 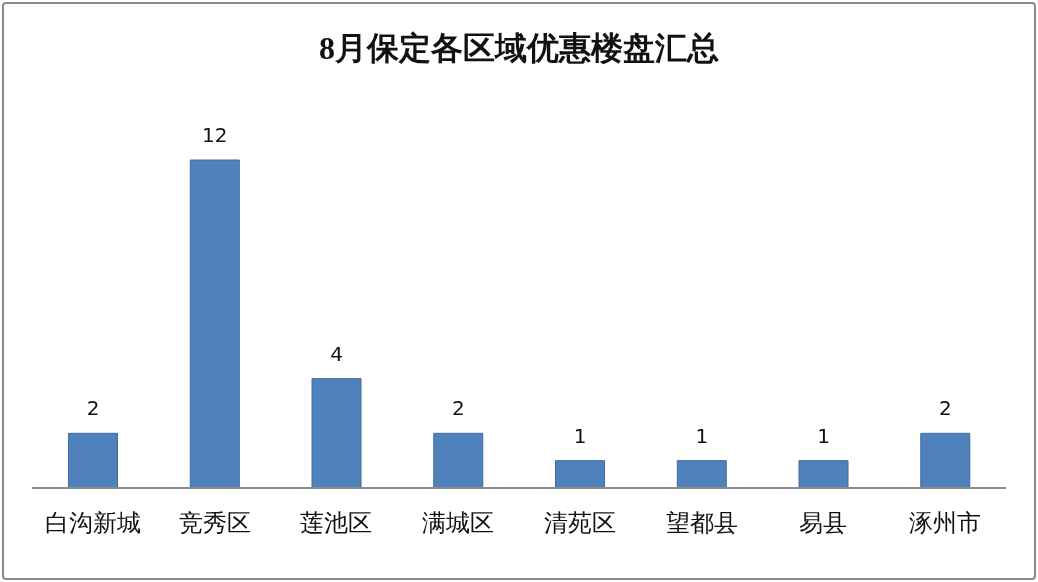 What do you see at coordinates (519, 48) in the screenshot?
I see `chart-title: 8月保定各区域优惠楼盘汇总` at bounding box center [519, 48].